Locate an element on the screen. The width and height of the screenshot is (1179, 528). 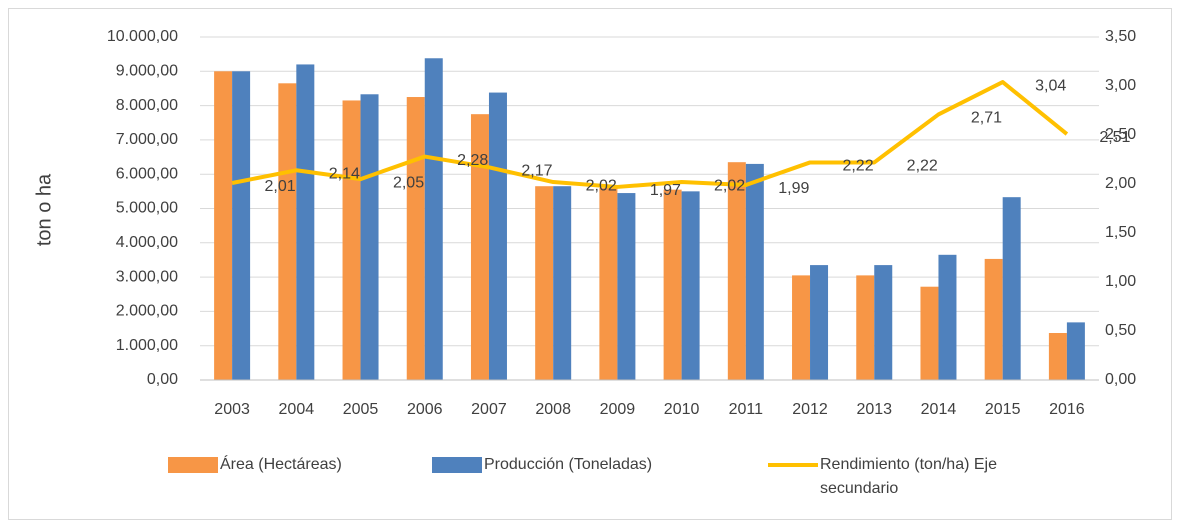
x-tick-label: 2011 is located at coordinates (746, 409).